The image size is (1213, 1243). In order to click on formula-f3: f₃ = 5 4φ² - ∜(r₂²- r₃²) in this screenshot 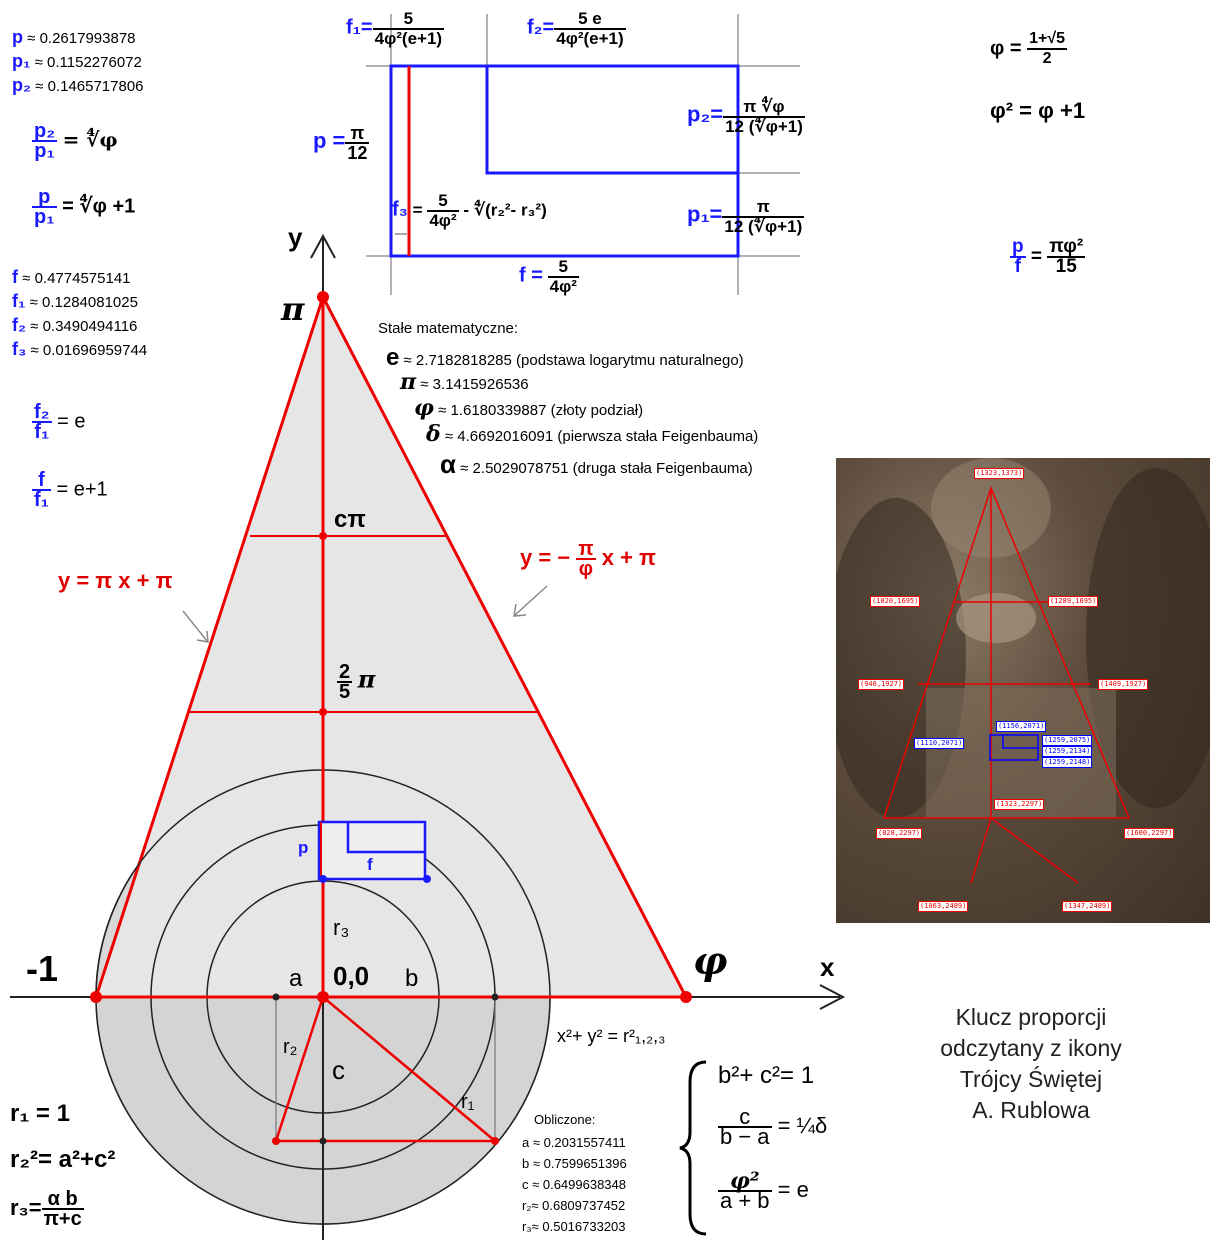, I will do `click(469, 210)`.